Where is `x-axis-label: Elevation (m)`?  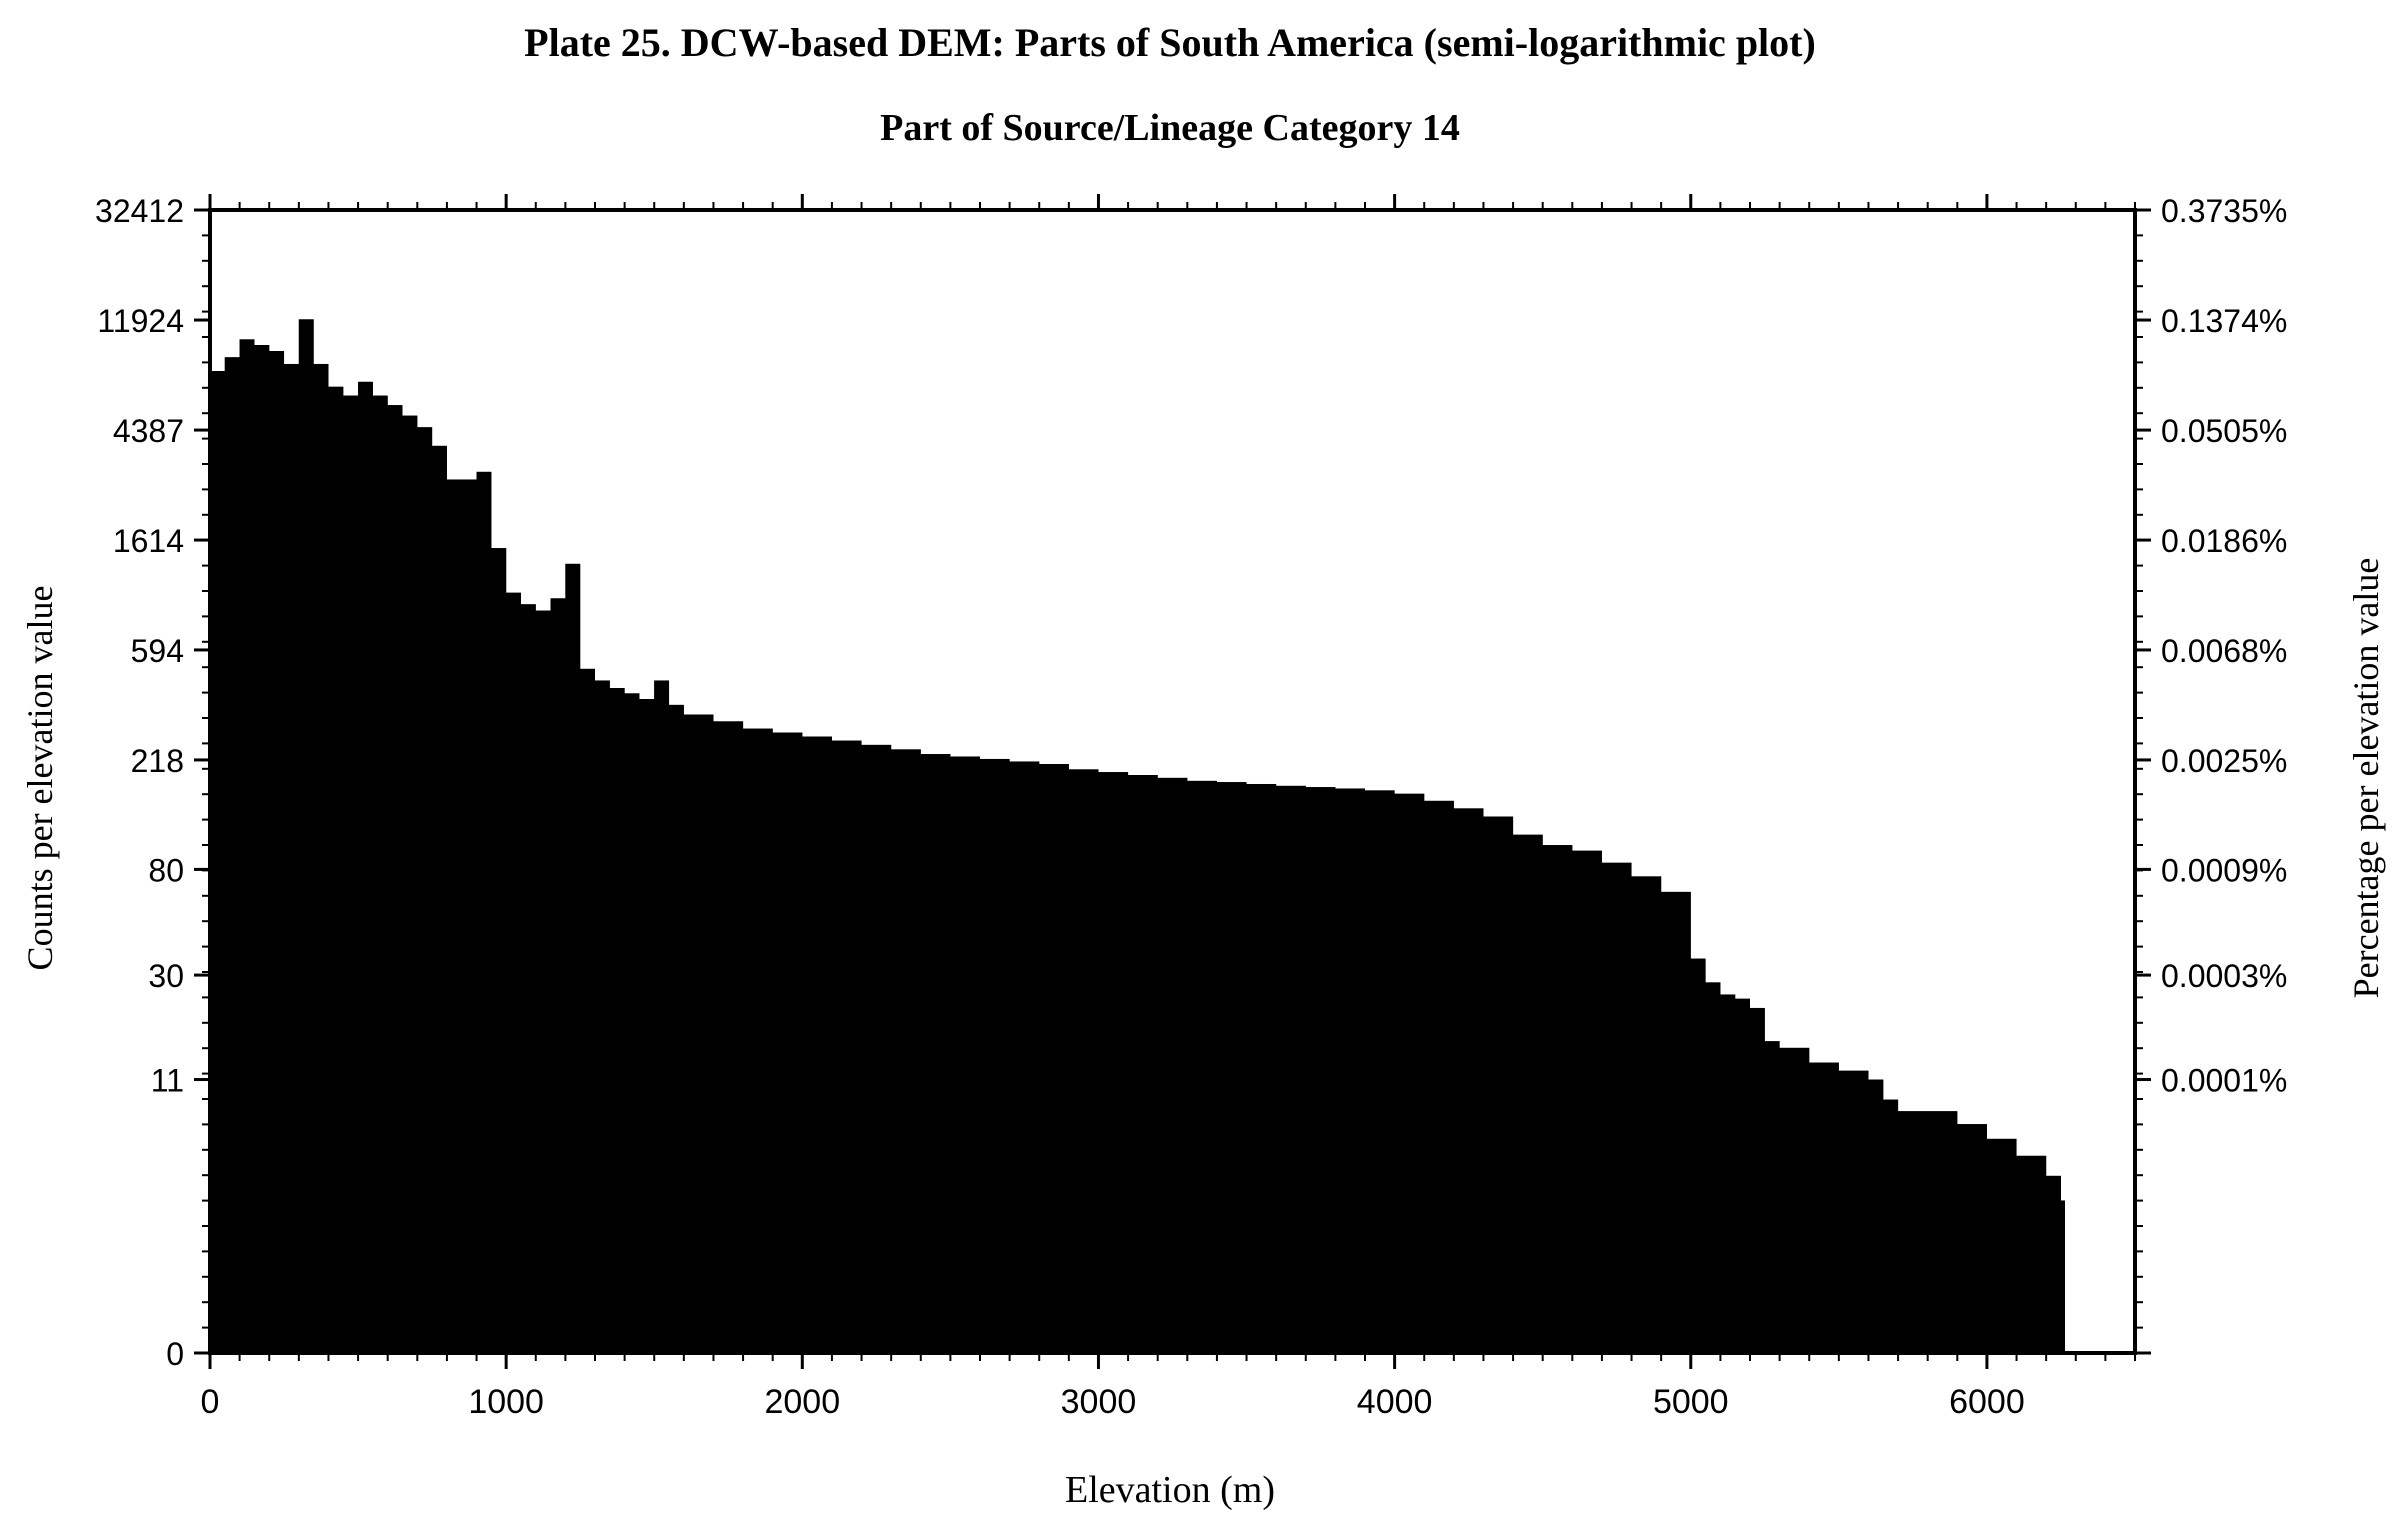
x-axis-label: Elevation (m) is located at coordinates (1170, 1490).